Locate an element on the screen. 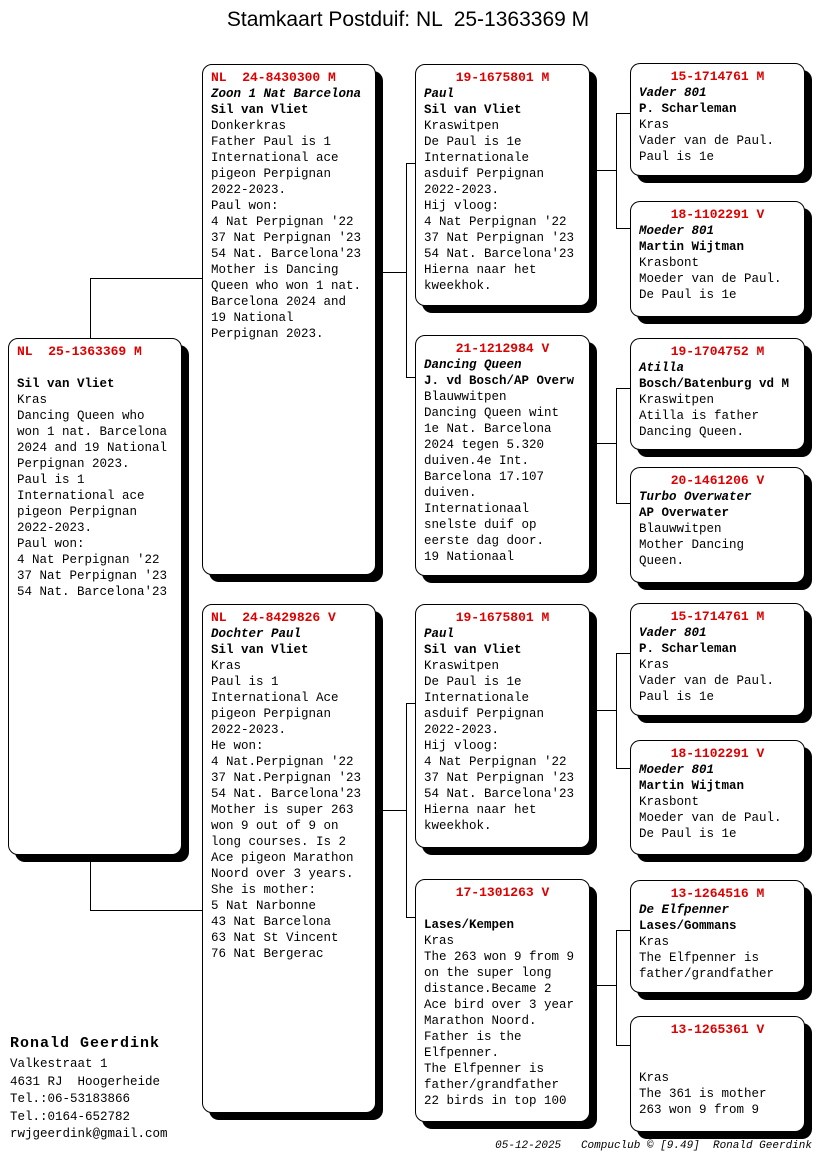  pigeon-name: Zoon 1 Nat Barcelona is located at coordinates (286, 94).